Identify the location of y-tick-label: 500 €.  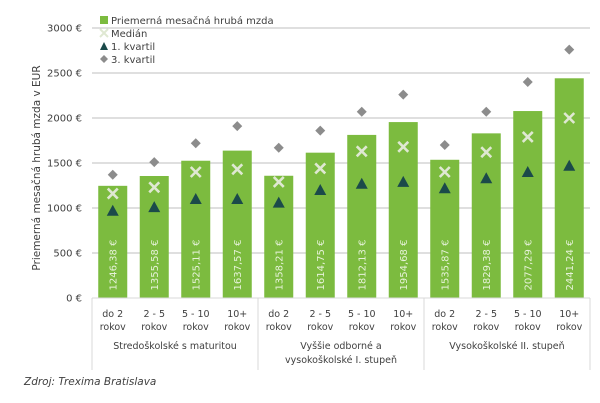
(67, 254).